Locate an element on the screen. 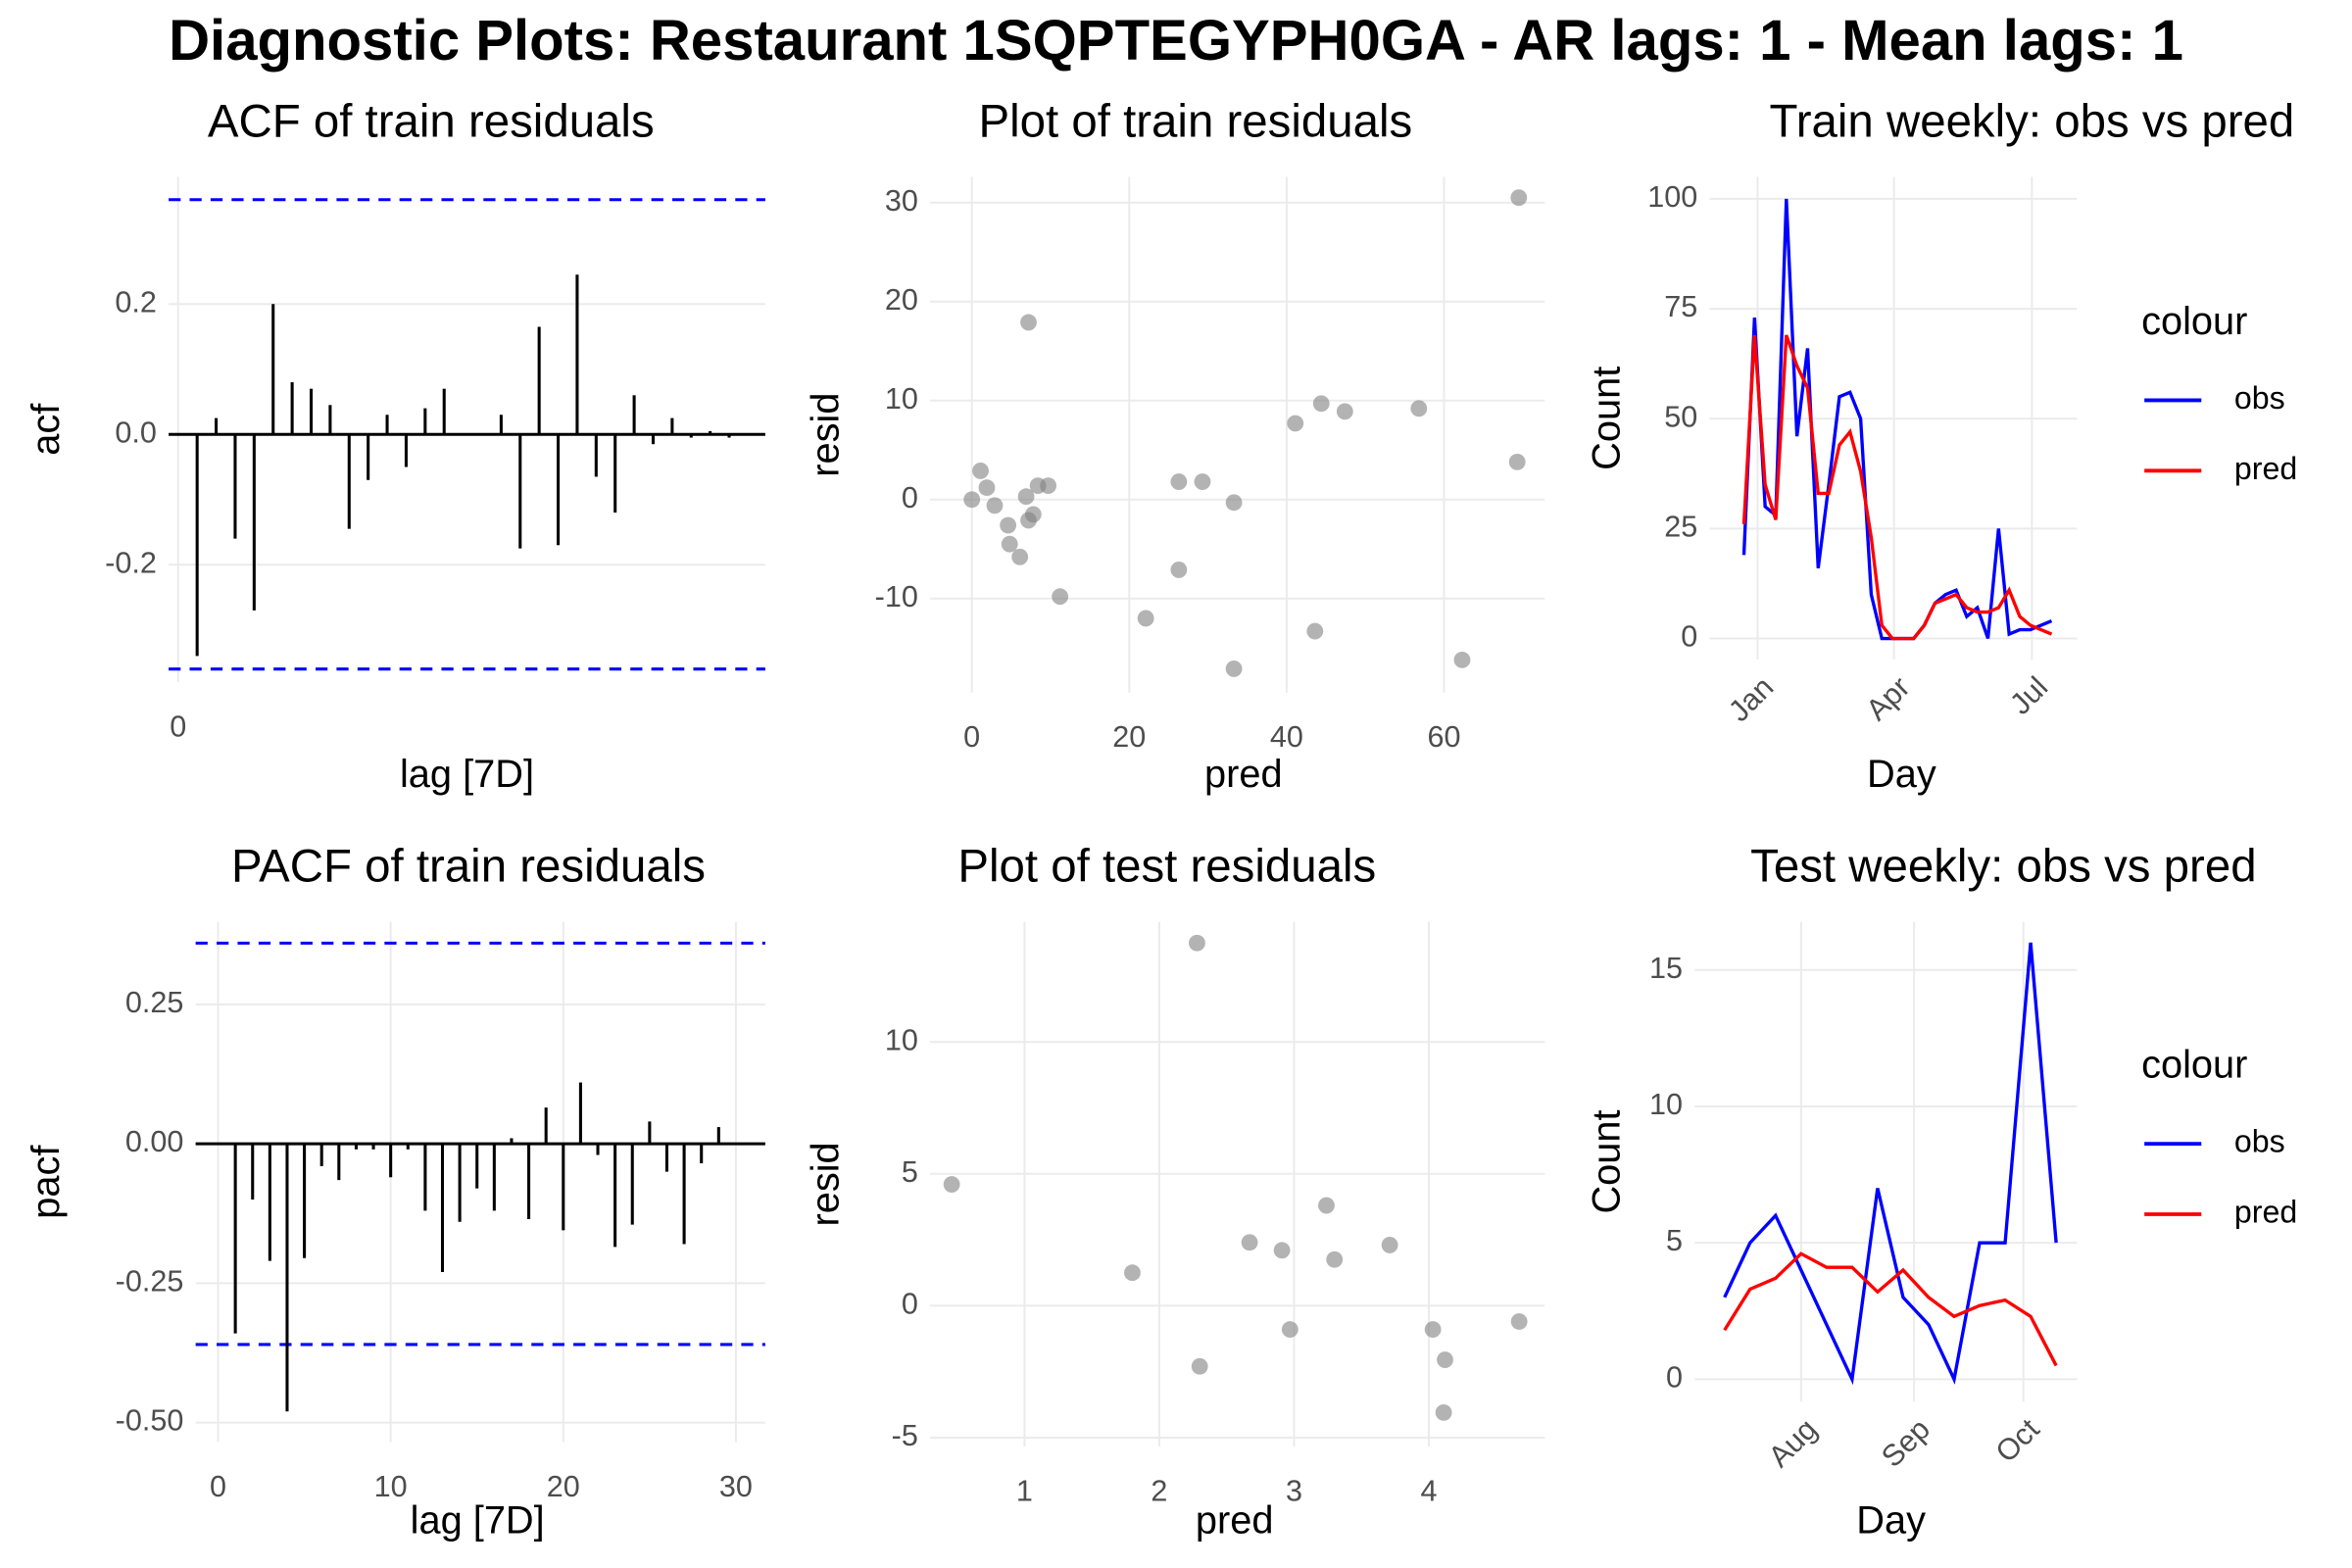 The height and width of the screenshot is (1568, 2352). y-tick-label: -5 is located at coordinates (905, 1435).